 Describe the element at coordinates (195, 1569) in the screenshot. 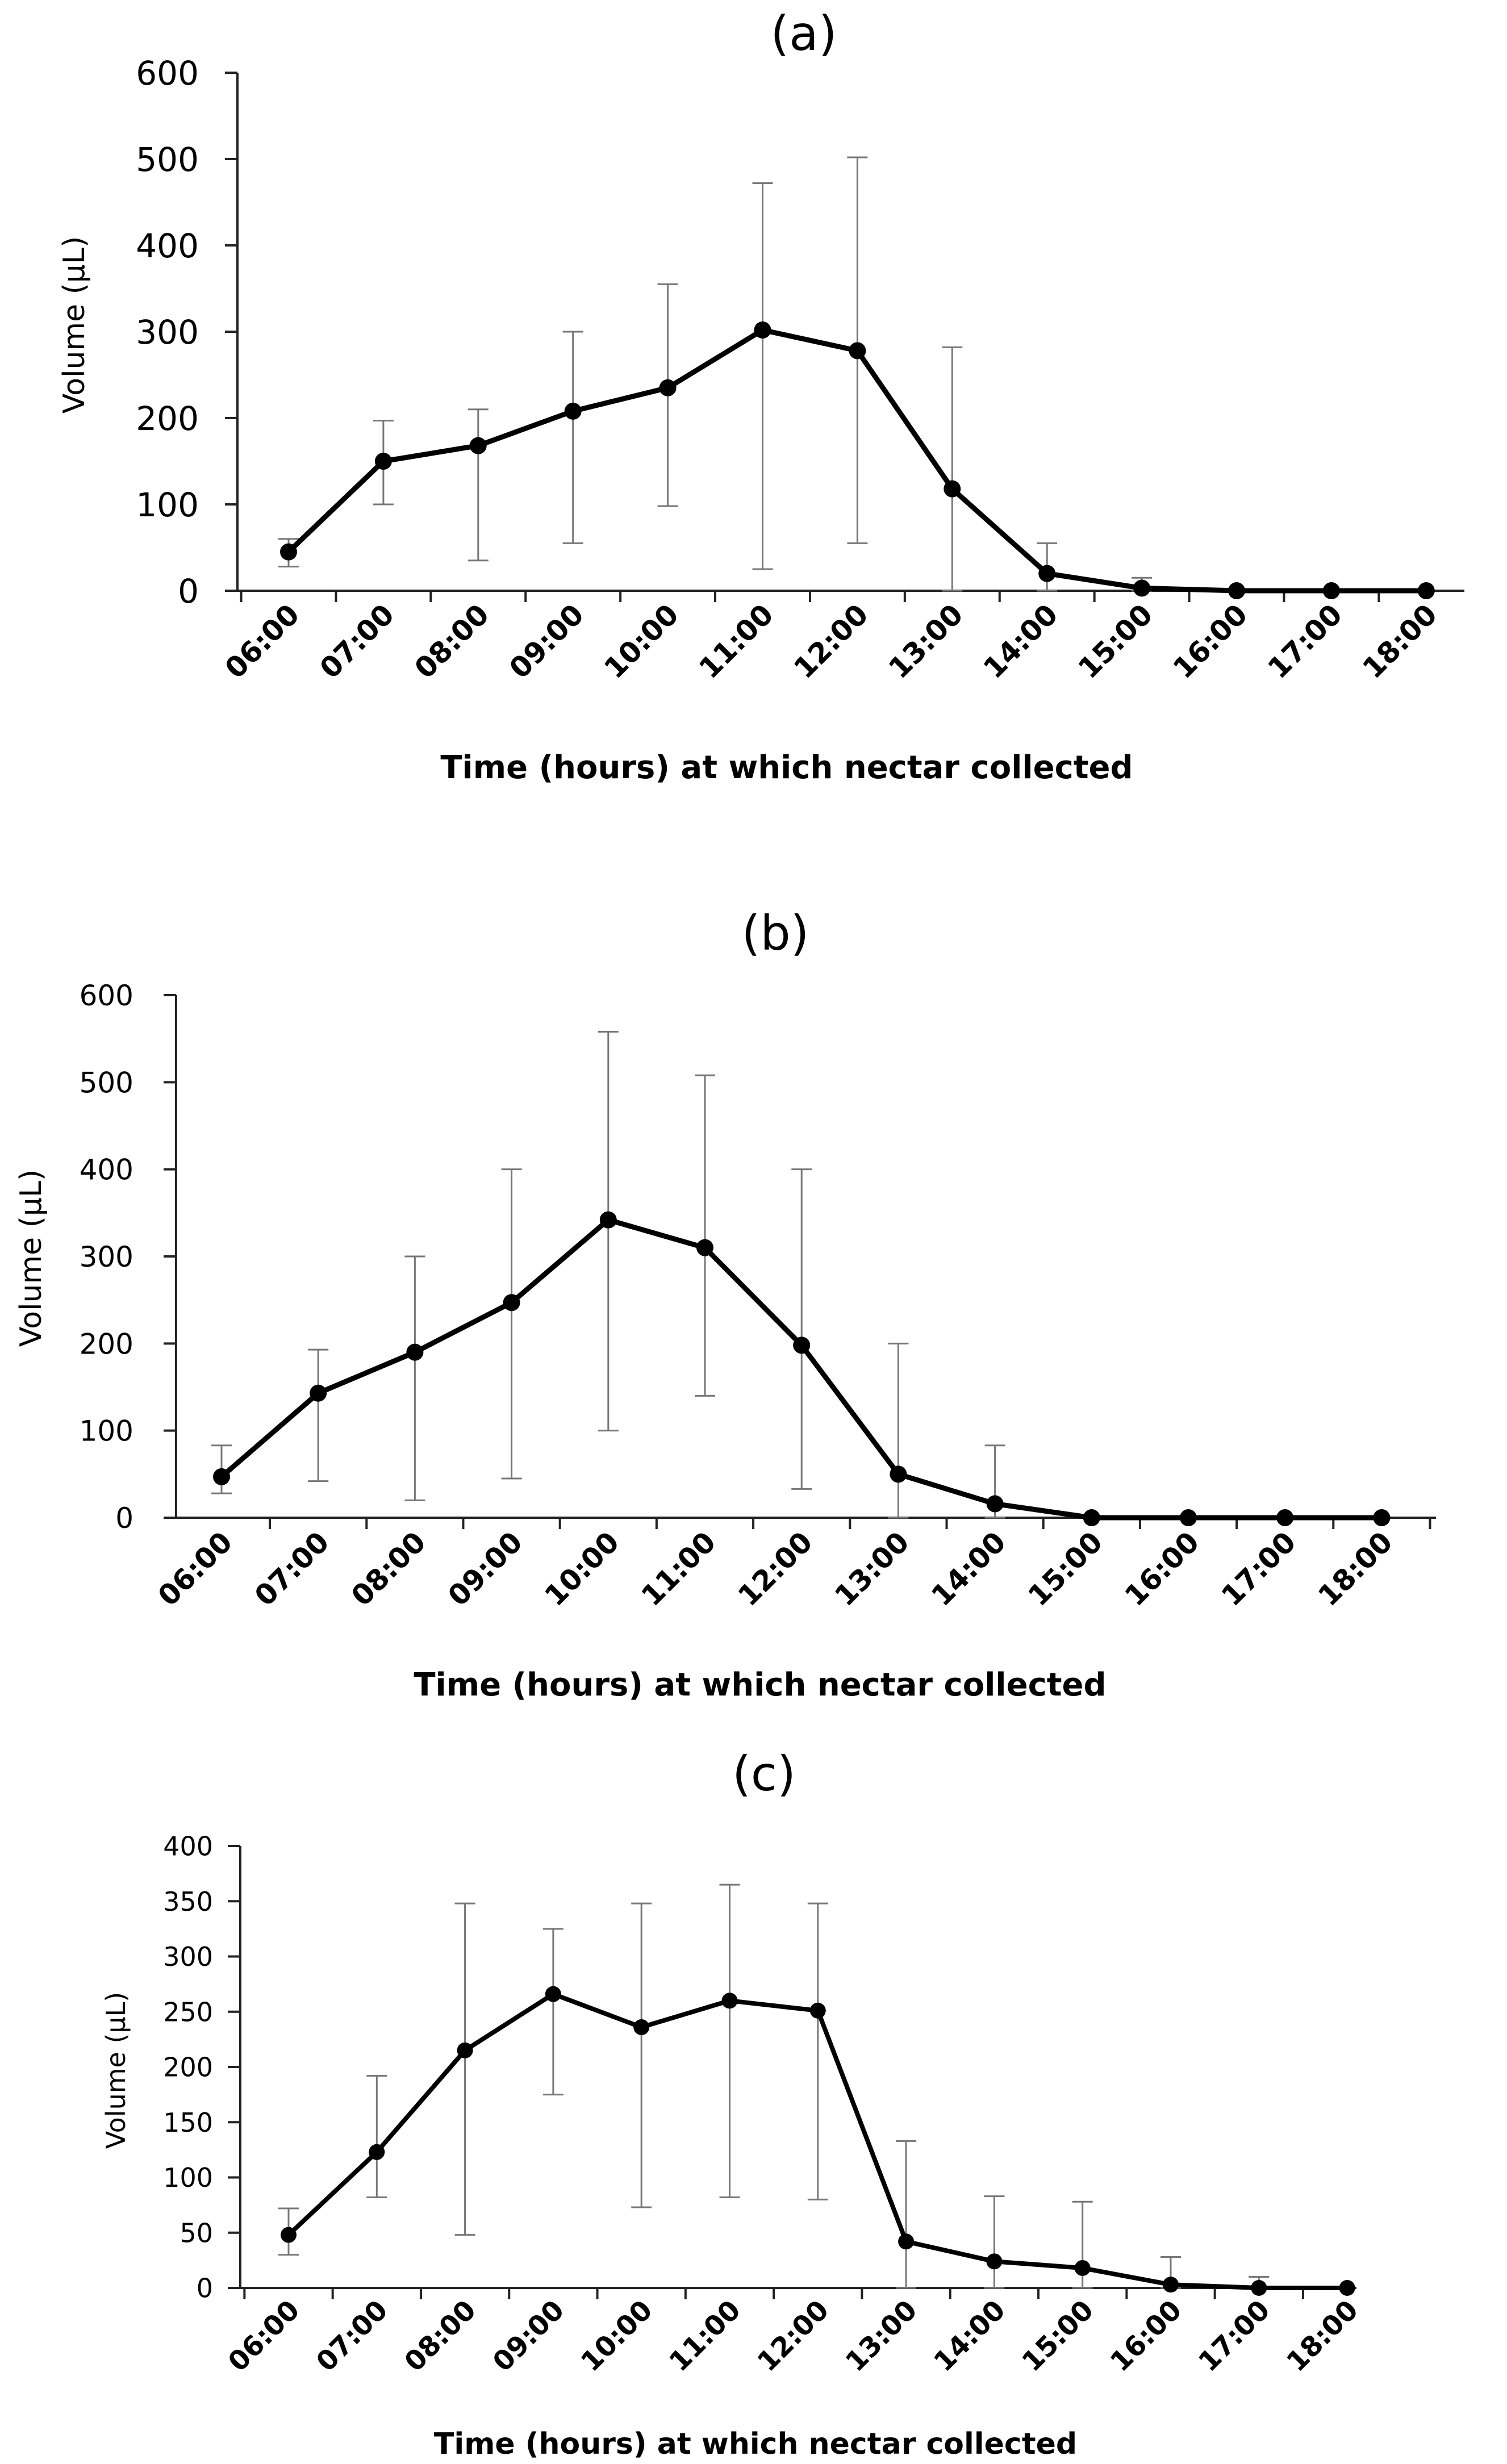

I see `panel-b-x-tick-label: 06:00` at that location.